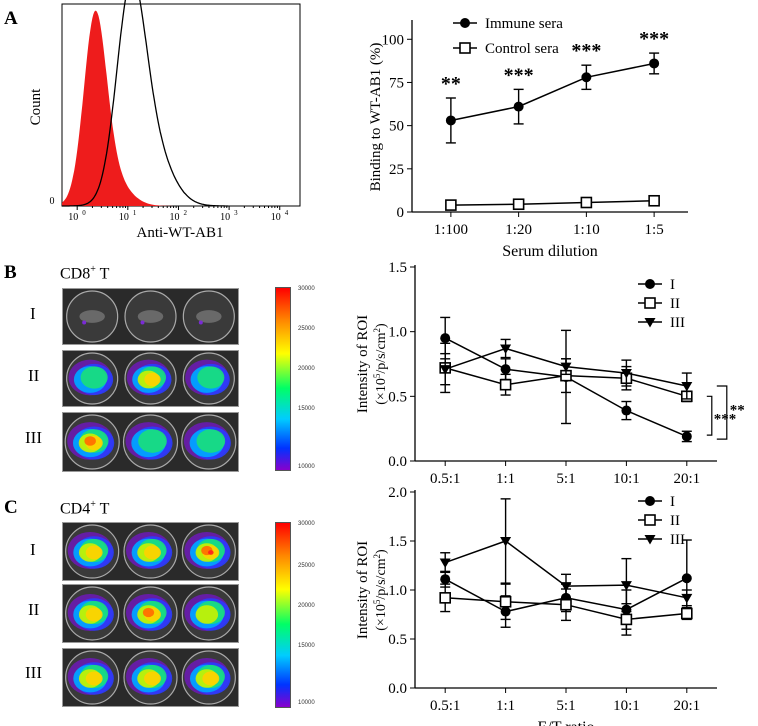  I want to click on cd8-colorbar-label-1: 30000, so click(306, 289).